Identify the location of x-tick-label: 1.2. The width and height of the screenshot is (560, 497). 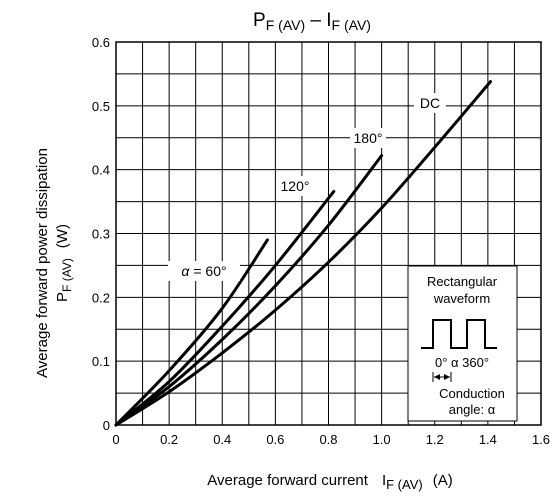
(435, 439).